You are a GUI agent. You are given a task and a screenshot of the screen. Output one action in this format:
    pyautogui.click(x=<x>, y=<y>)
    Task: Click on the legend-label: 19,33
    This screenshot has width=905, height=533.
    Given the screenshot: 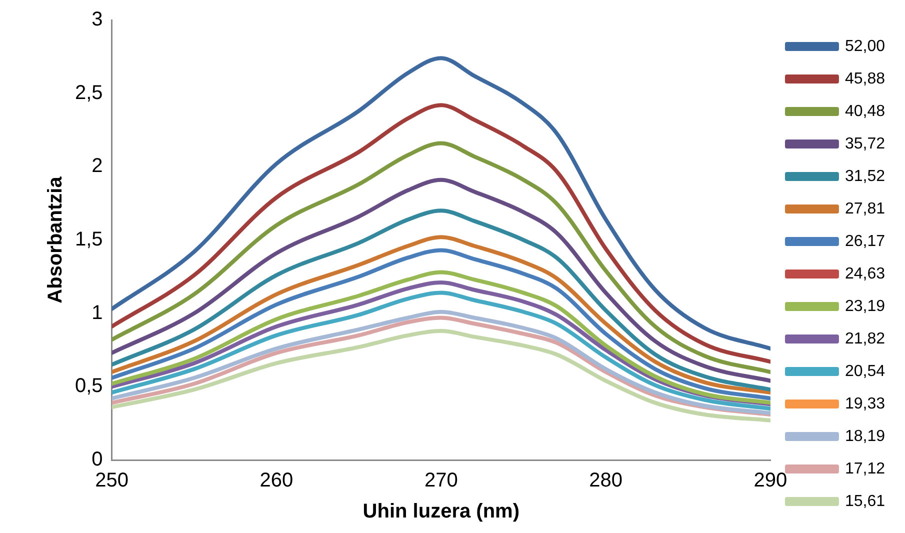 What is the action you would take?
    pyautogui.click(x=865, y=403)
    